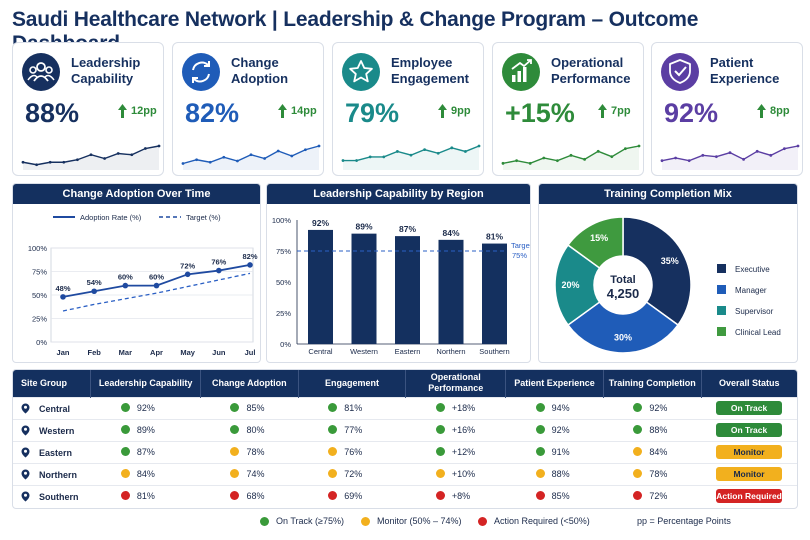  I want to click on status-cell: On Track, so click(749, 407).